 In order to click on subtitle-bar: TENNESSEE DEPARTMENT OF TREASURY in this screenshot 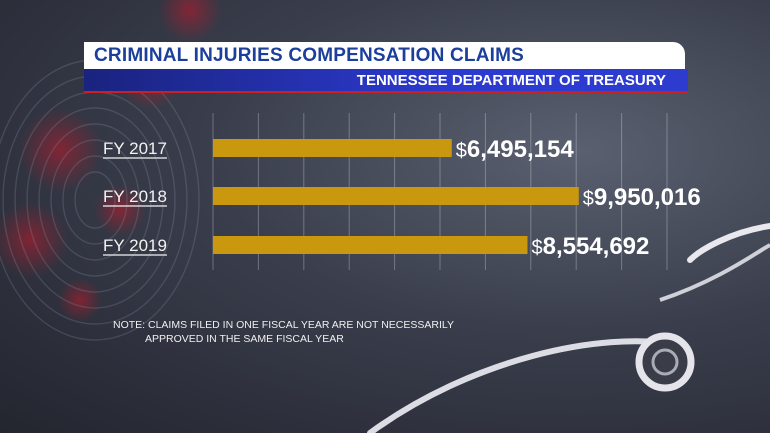, I will do `click(386, 81)`.